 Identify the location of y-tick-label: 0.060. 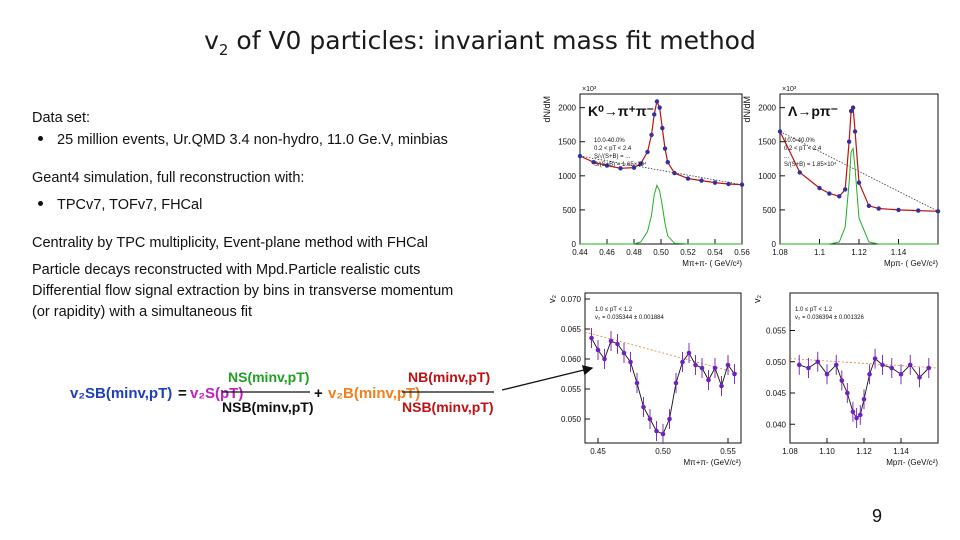
(571, 359).